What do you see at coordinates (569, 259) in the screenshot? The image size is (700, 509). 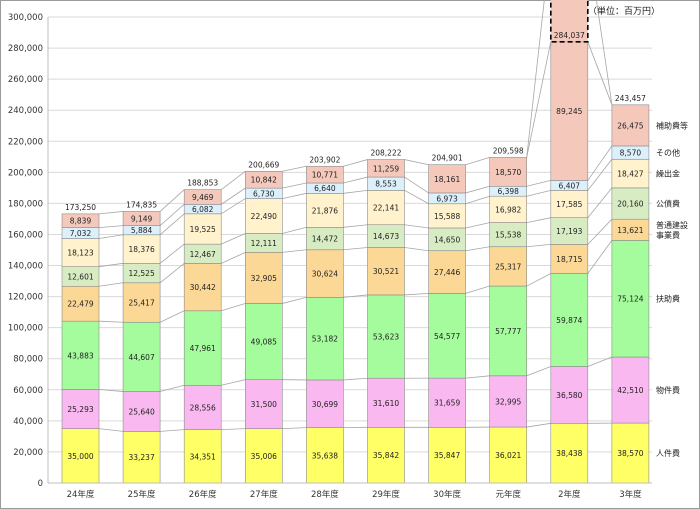 I see `data-label: 18,715` at bounding box center [569, 259].